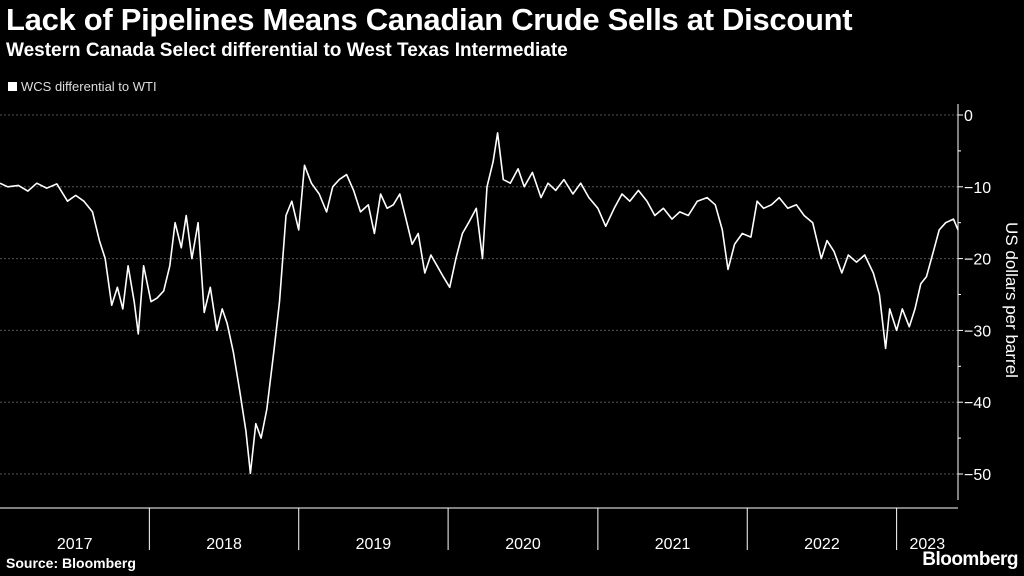 Image resolution: width=1024 pixels, height=576 pixels. I want to click on x-tick-label: 2022, so click(822, 544).